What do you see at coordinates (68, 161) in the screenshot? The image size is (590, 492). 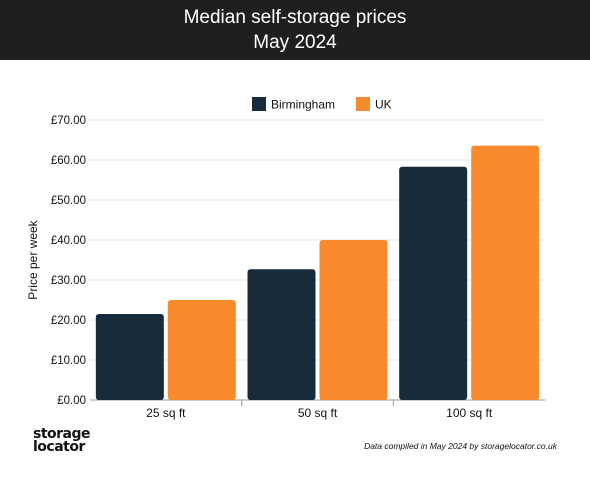 I see `y-tick-label: £60.00` at bounding box center [68, 161].